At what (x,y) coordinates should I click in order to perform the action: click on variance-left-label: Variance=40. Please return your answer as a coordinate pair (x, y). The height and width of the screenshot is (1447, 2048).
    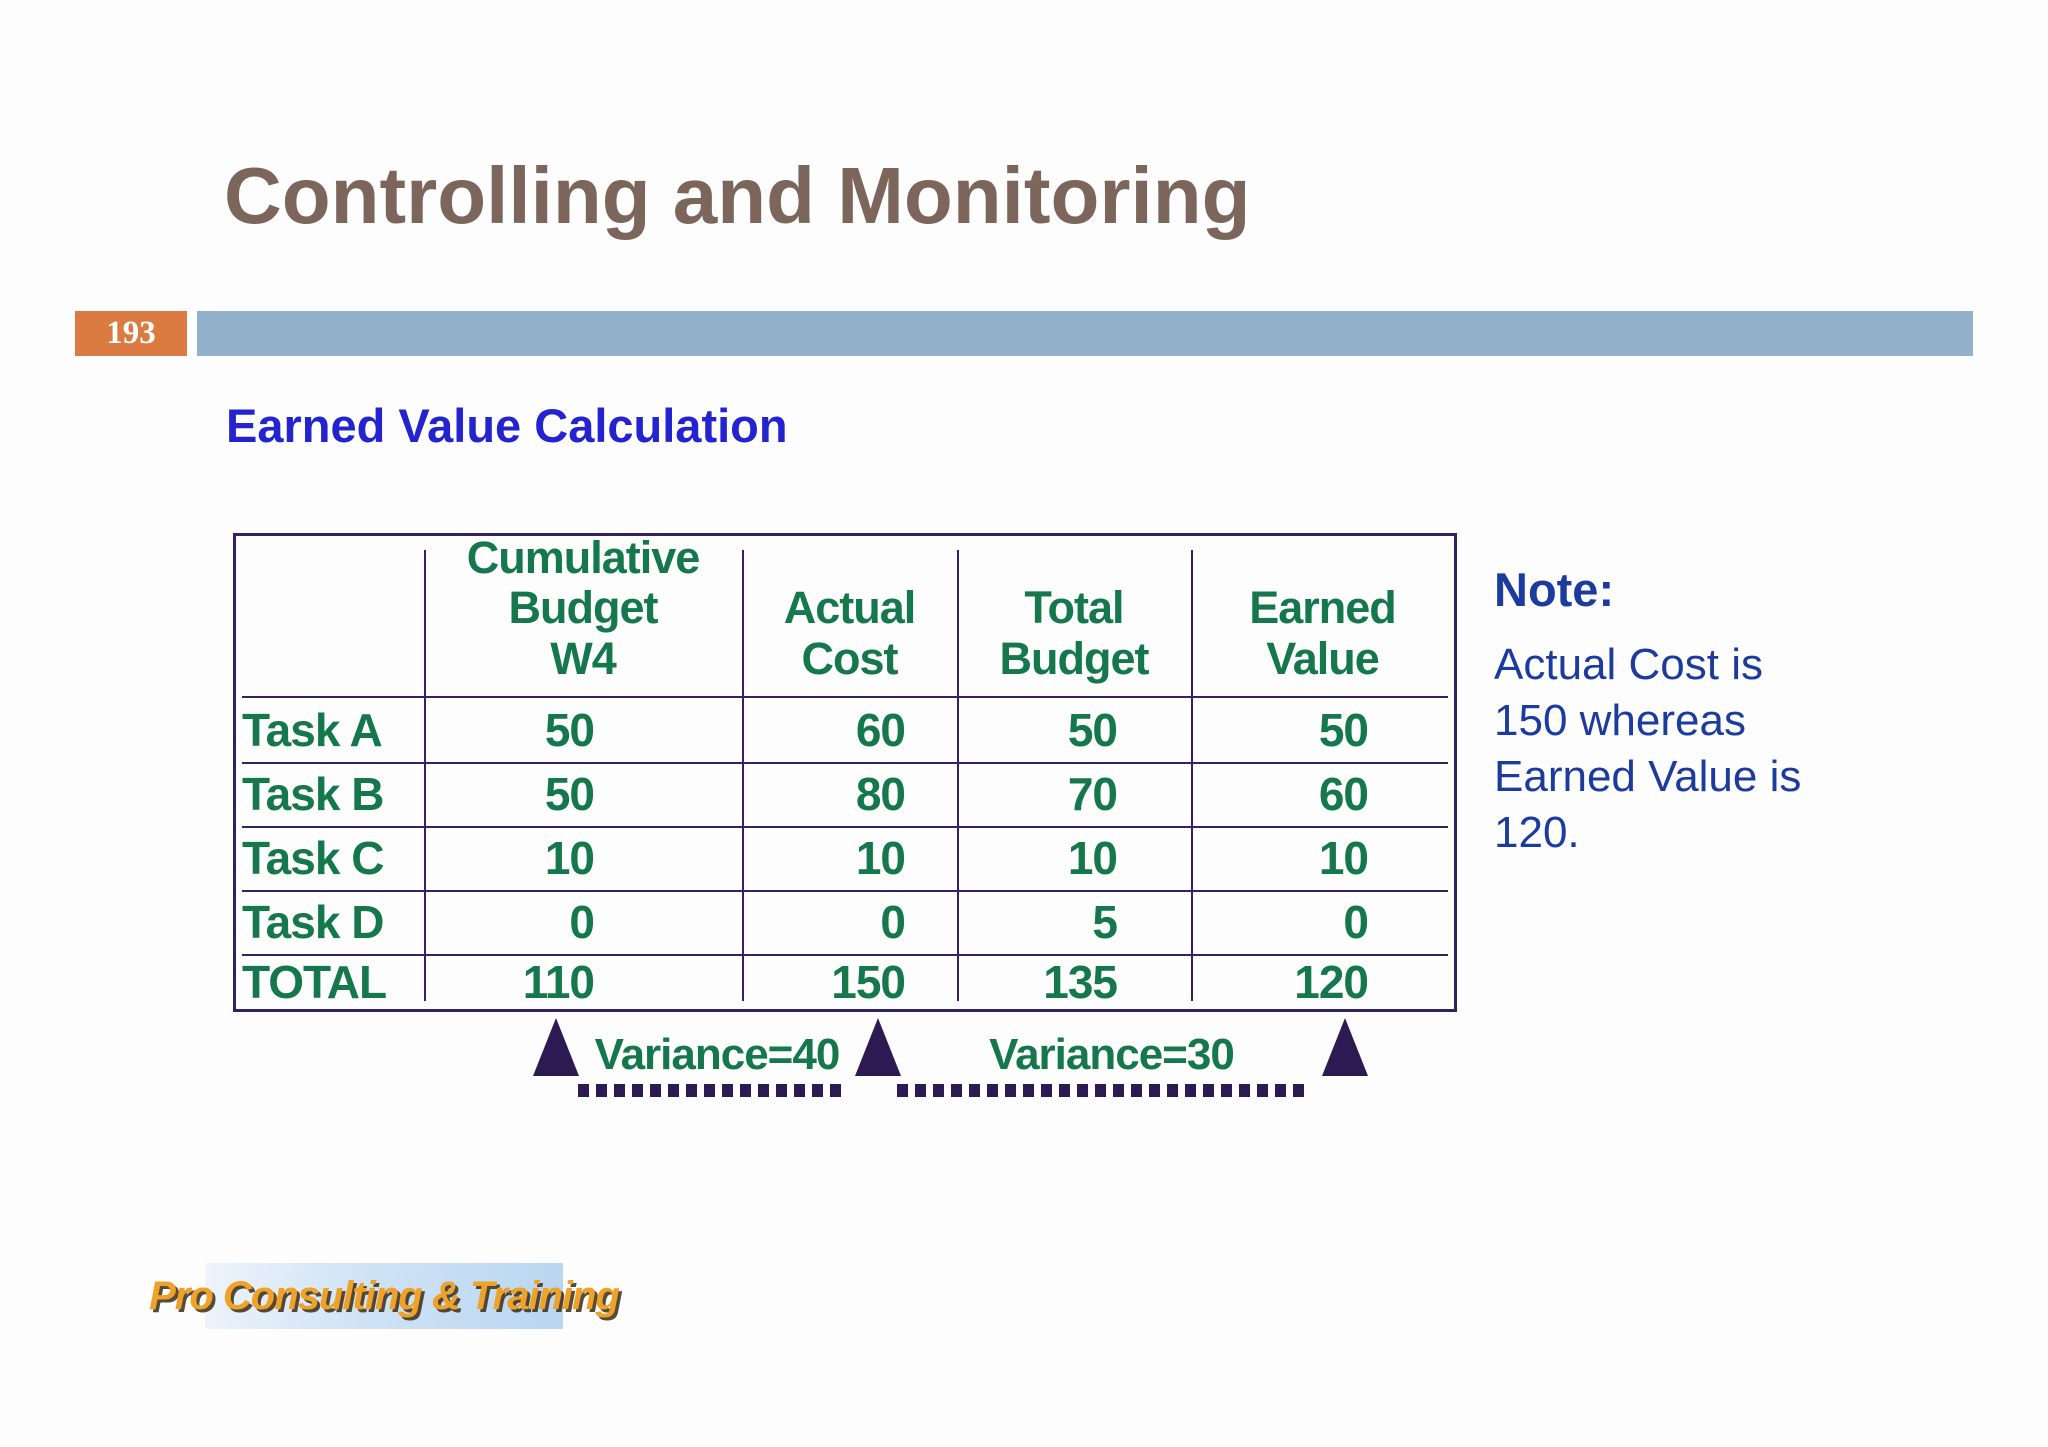
    Looking at the image, I should click on (717, 1054).